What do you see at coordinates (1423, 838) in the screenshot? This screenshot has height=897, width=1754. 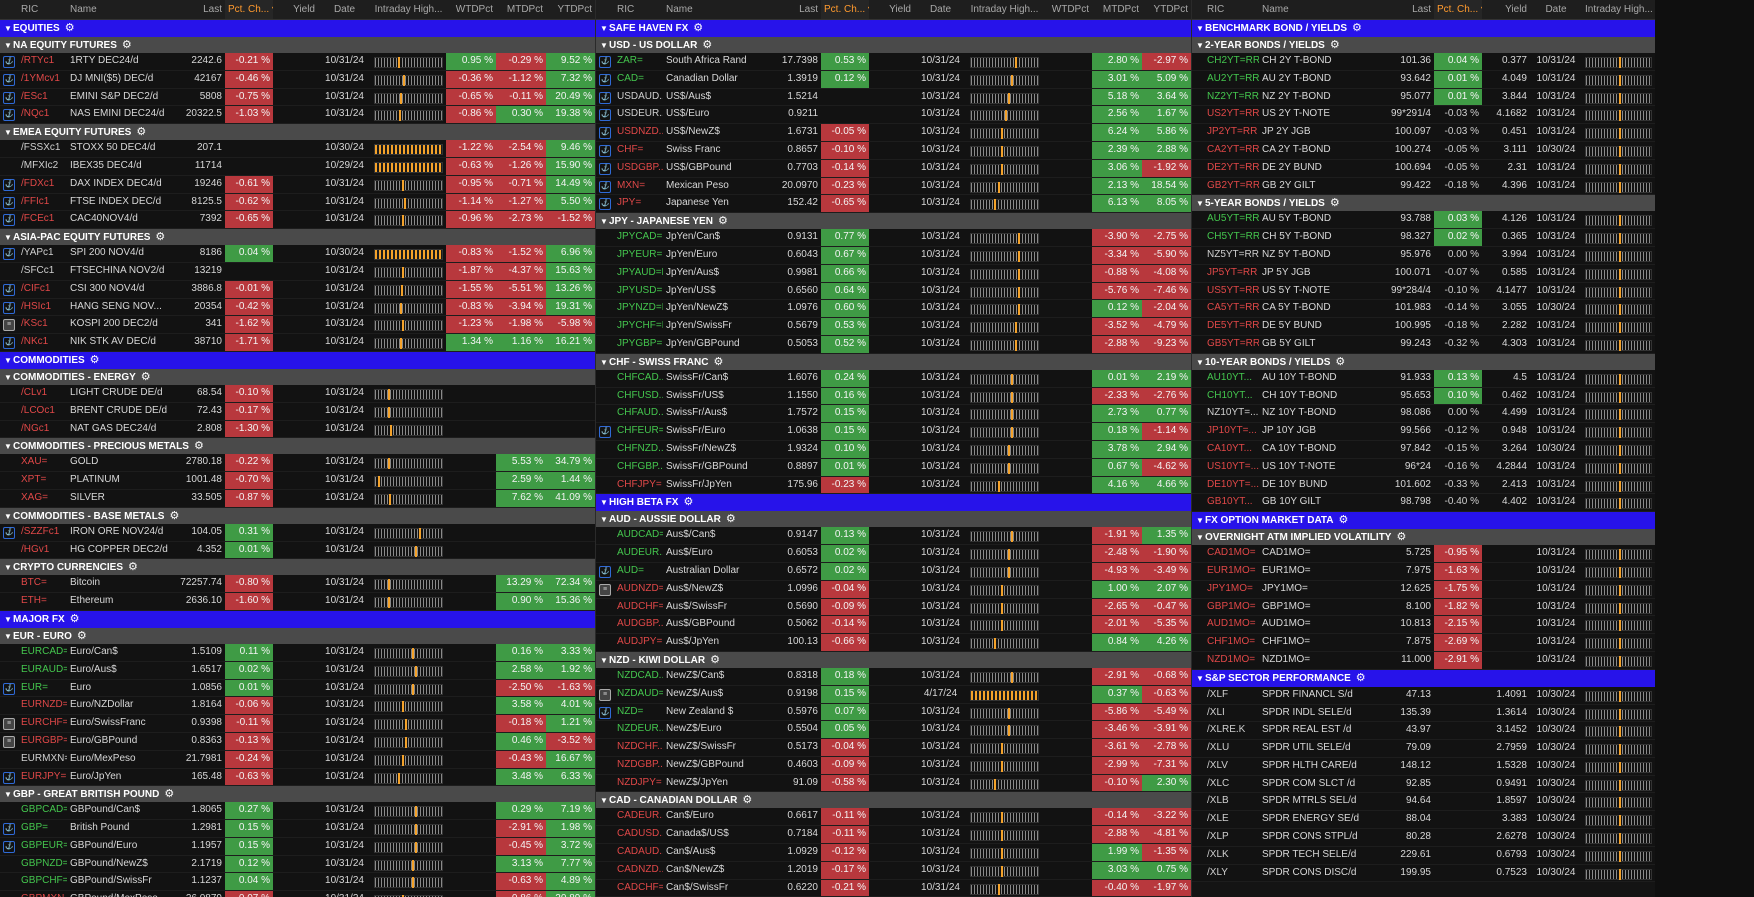 I see `quote-row: /XLP SPDR CONS STPL/d 80.28 2.6278 10/30/24` at bounding box center [1423, 838].